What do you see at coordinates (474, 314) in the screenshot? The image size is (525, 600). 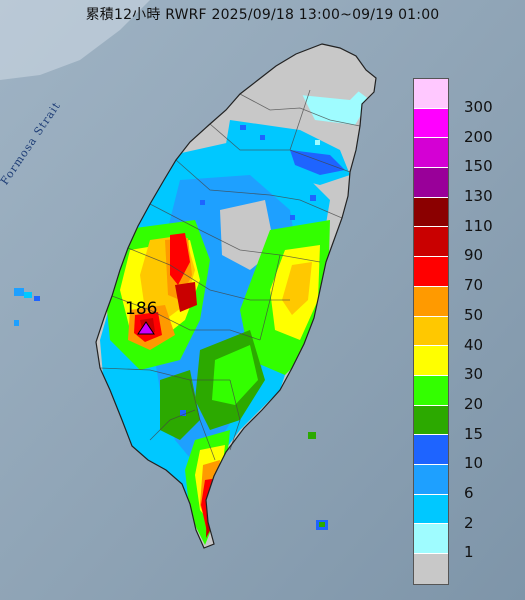 I see `legend-label: 50` at bounding box center [474, 314].